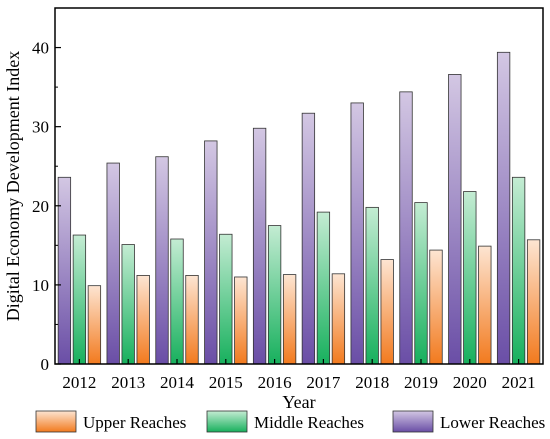 The image size is (550, 439). What do you see at coordinates (485, 305) in the screenshot?
I see `bar-upper-reaches-2020` at bounding box center [485, 305].